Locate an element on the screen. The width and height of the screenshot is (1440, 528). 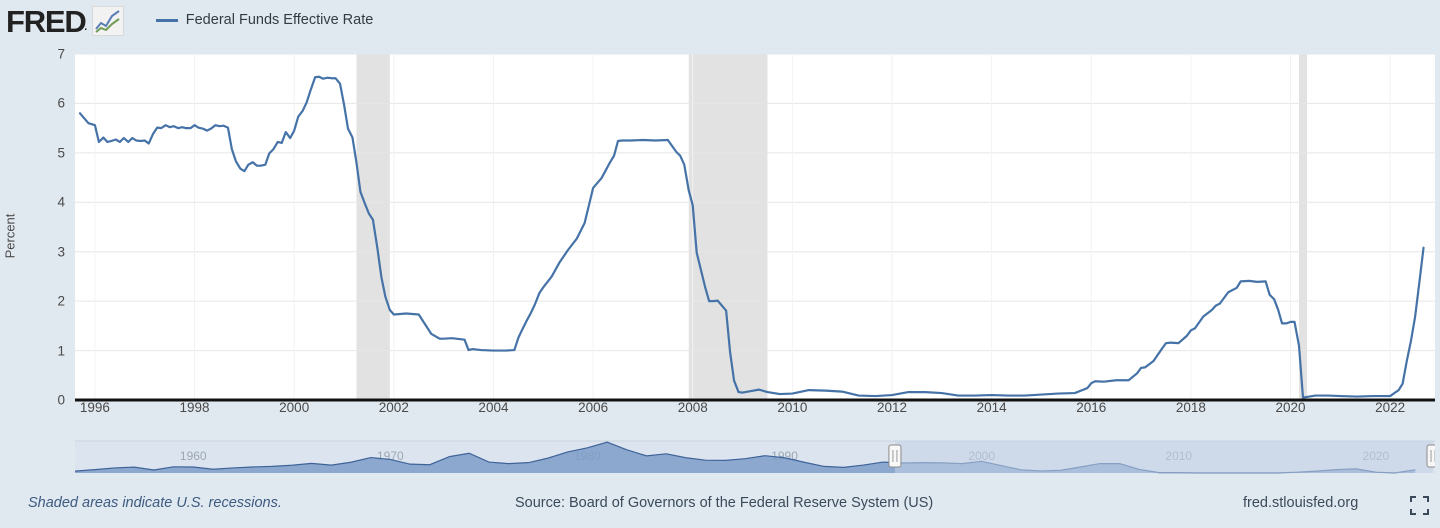
navigator-year-label: 1960 is located at coordinates (193, 456).